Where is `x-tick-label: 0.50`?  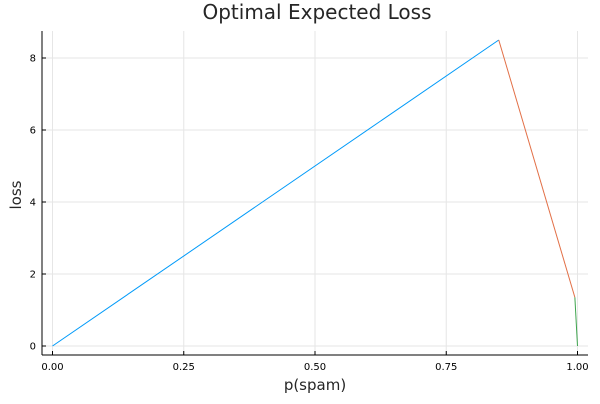
x-tick-label: 0.50 is located at coordinates (315, 367).